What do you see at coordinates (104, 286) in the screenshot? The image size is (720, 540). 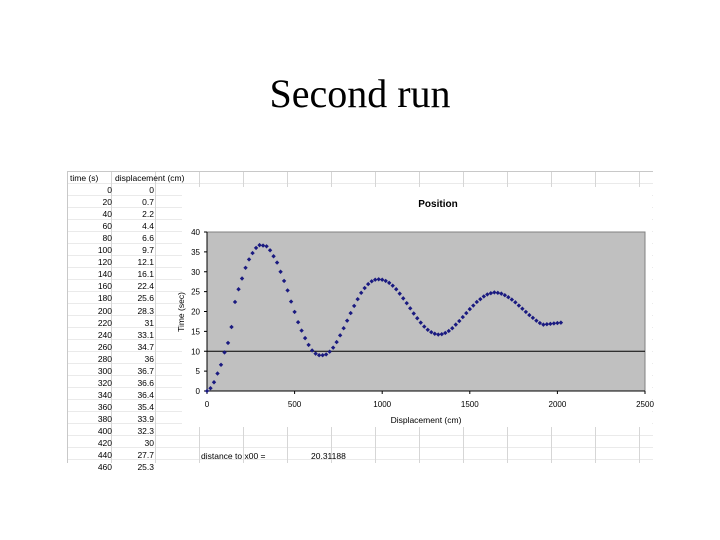 I see `time-cell: 160` at bounding box center [104, 286].